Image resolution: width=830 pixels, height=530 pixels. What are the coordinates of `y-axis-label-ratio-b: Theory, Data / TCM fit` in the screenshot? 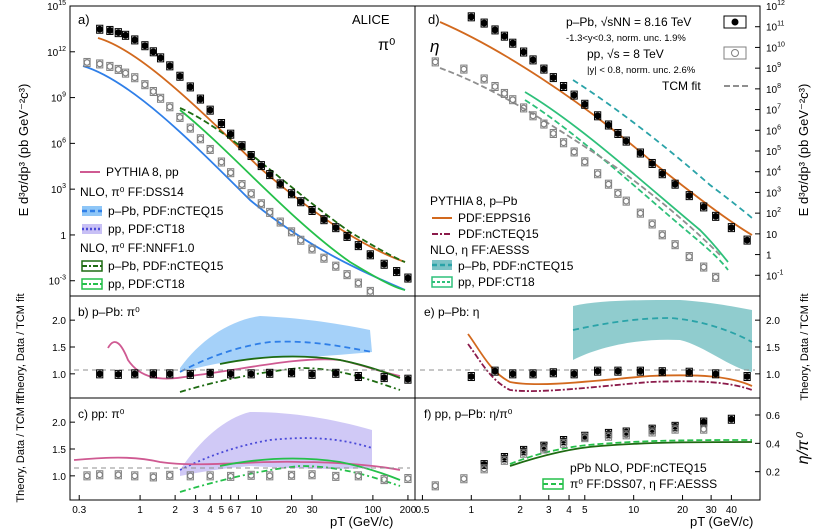 It's located at (21, 346).